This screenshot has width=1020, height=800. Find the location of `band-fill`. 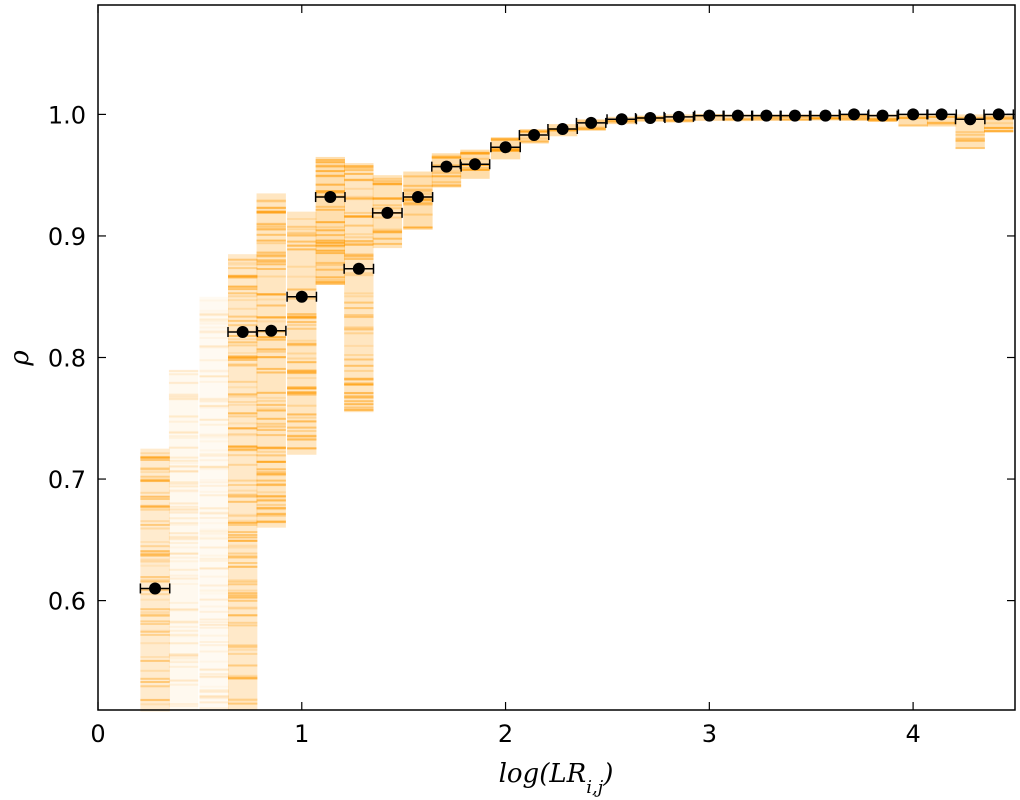

band-fill is located at coordinates (243, 482).